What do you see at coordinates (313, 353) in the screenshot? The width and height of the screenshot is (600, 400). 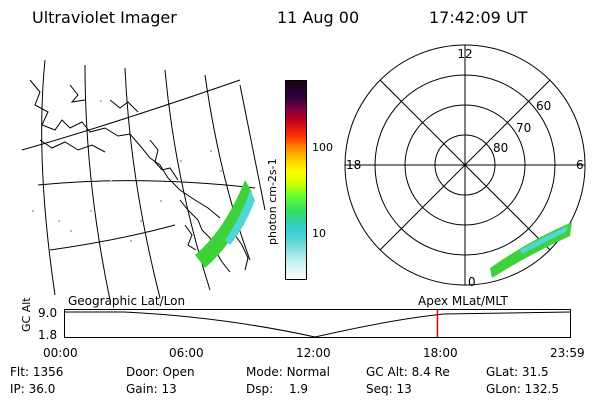 I see `timeline-xtick-1200: 12:00` at bounding box center [313, 353].